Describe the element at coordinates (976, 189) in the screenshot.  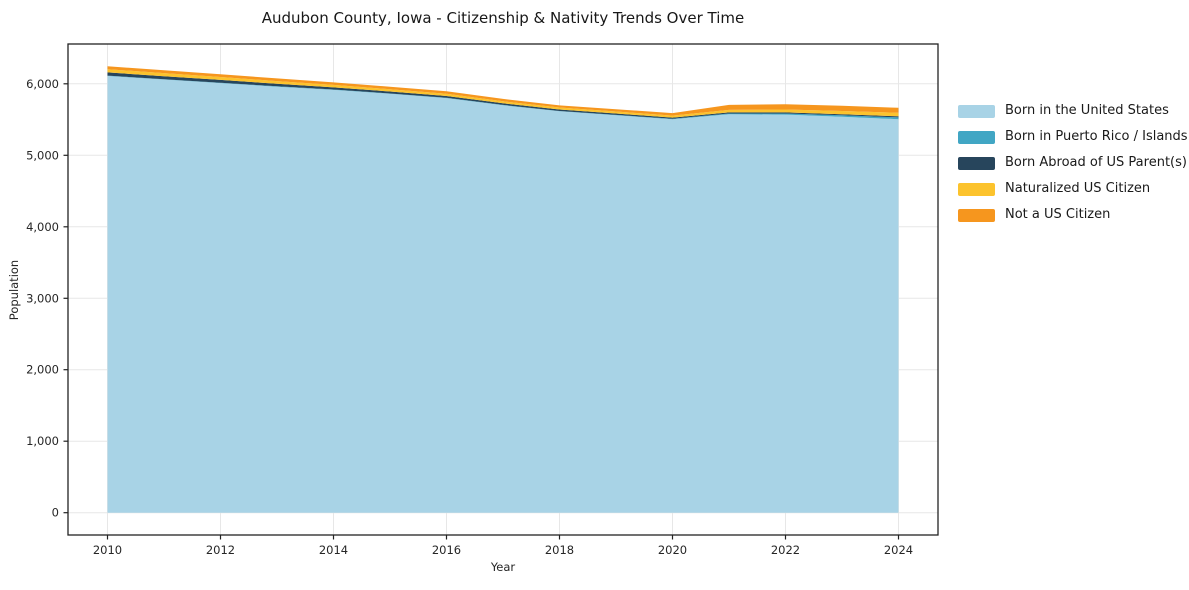
I see `legend-swatch-naturalized-icon` at that location.